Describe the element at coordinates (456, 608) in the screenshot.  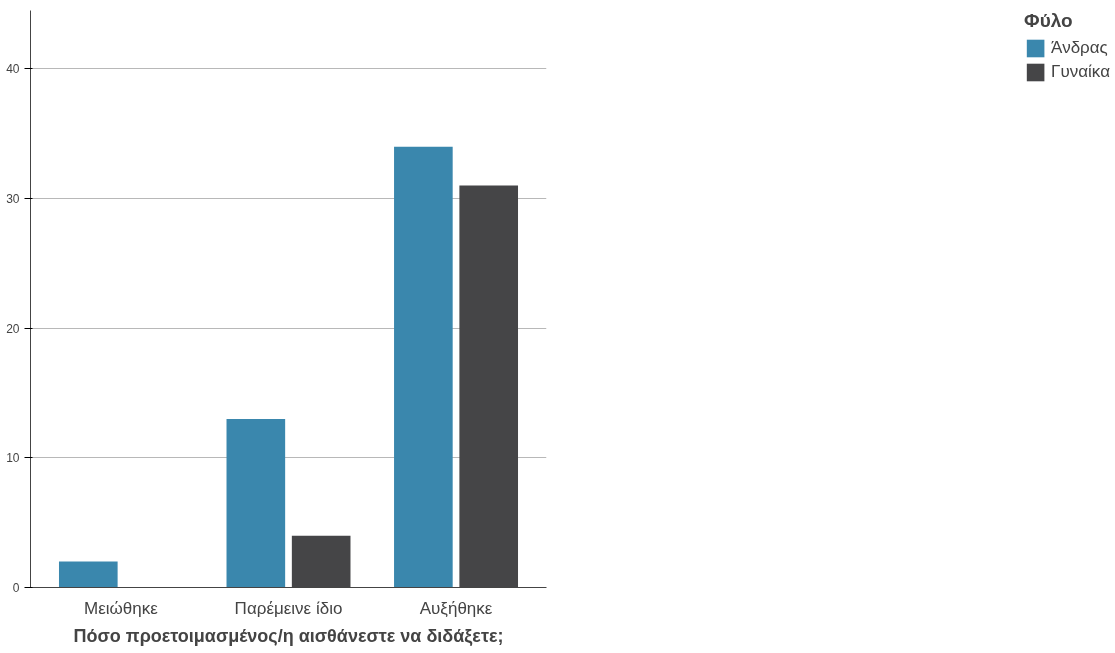
I see `x-tick-label: Αυξήθηκε` at that location.